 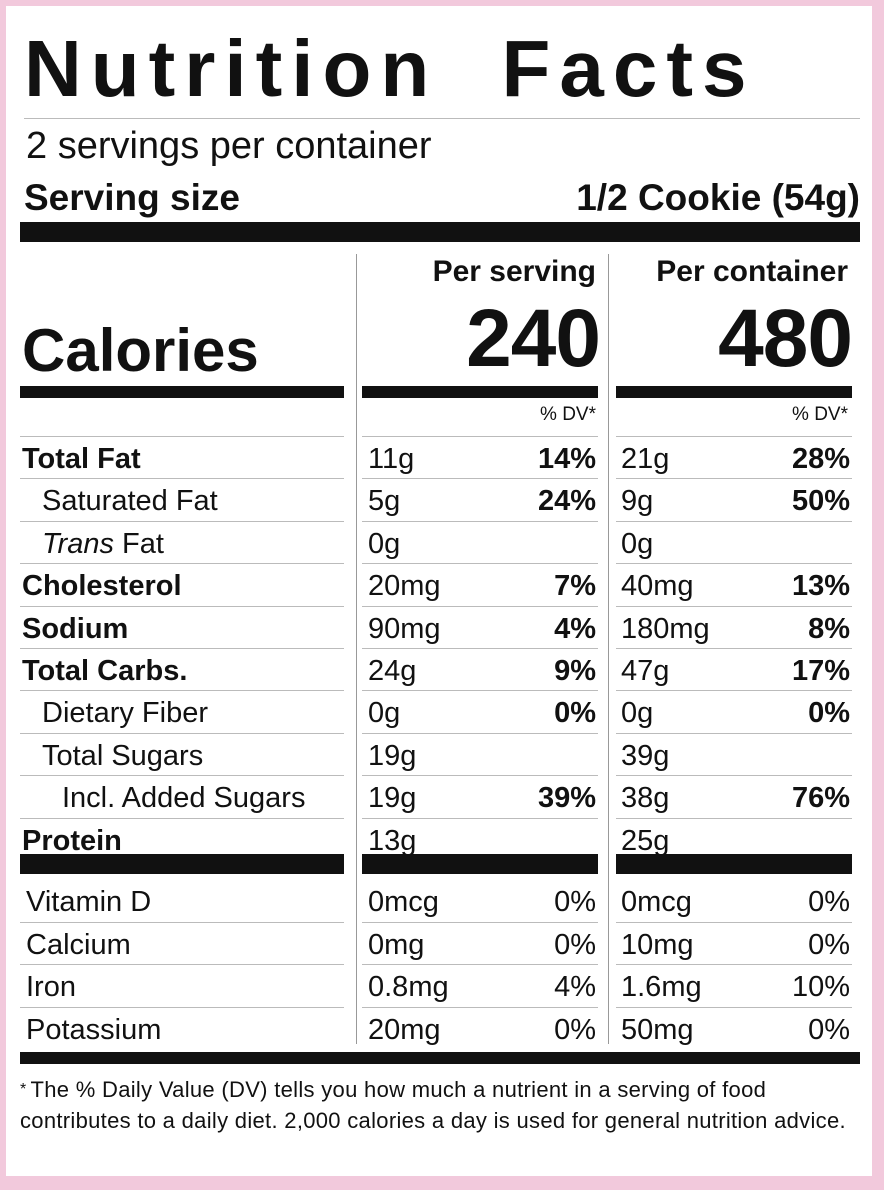 I want to click on serving-dv: 24%, so click(x=566, y=501).